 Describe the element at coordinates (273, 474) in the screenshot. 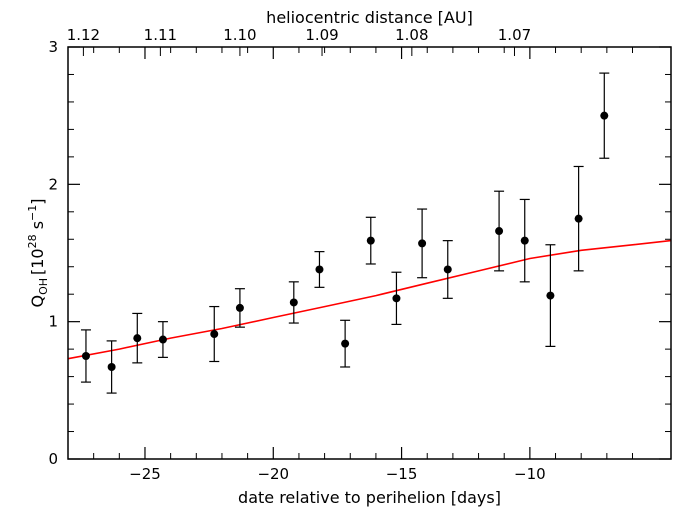

I see `x-tick-label: −20` at that location.